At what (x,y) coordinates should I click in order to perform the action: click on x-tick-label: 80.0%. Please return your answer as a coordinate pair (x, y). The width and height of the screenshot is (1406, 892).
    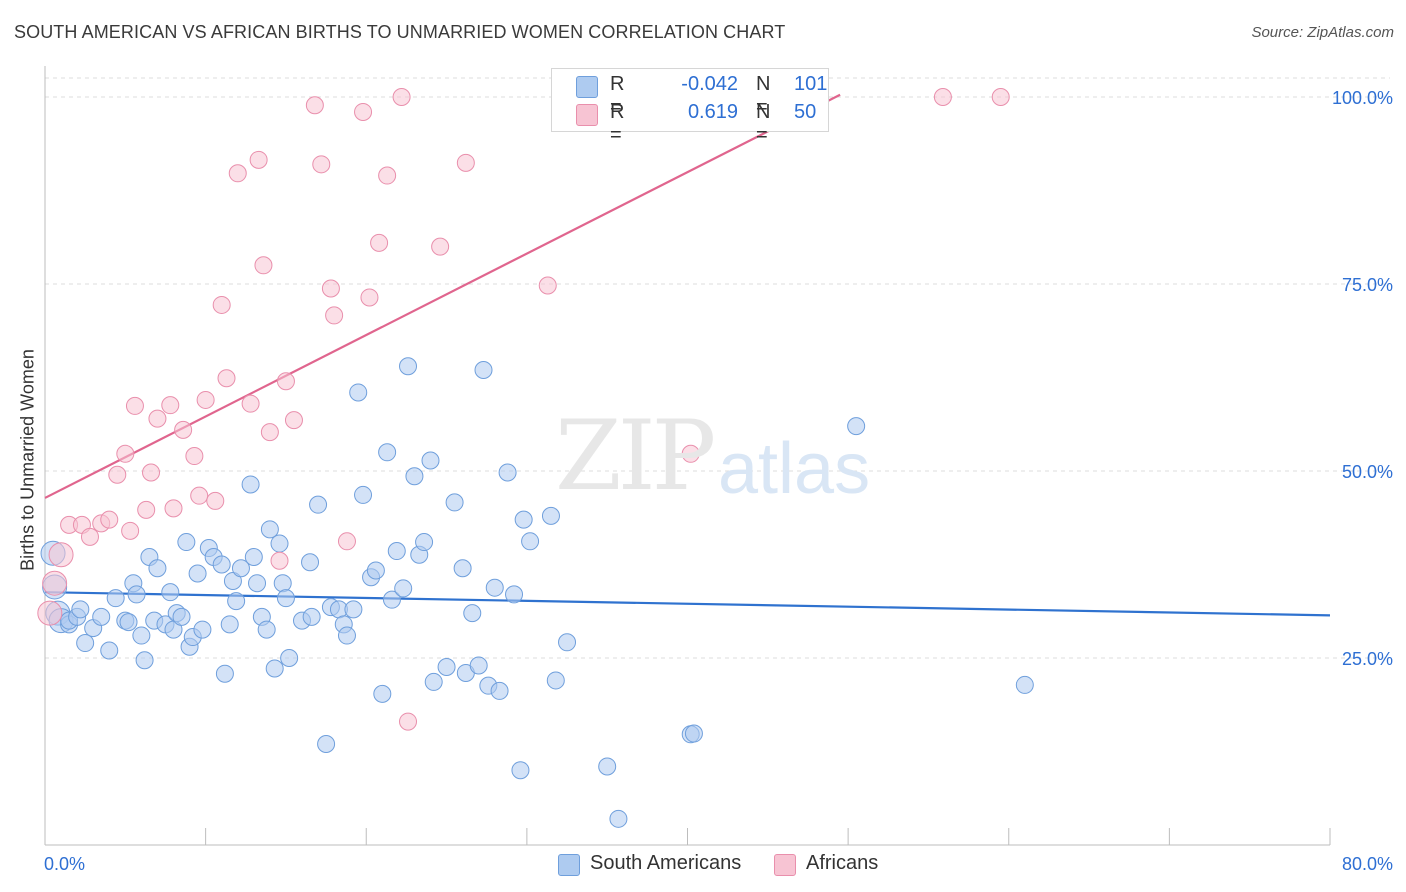
    Looking at the image, I should click on (1367, 864).